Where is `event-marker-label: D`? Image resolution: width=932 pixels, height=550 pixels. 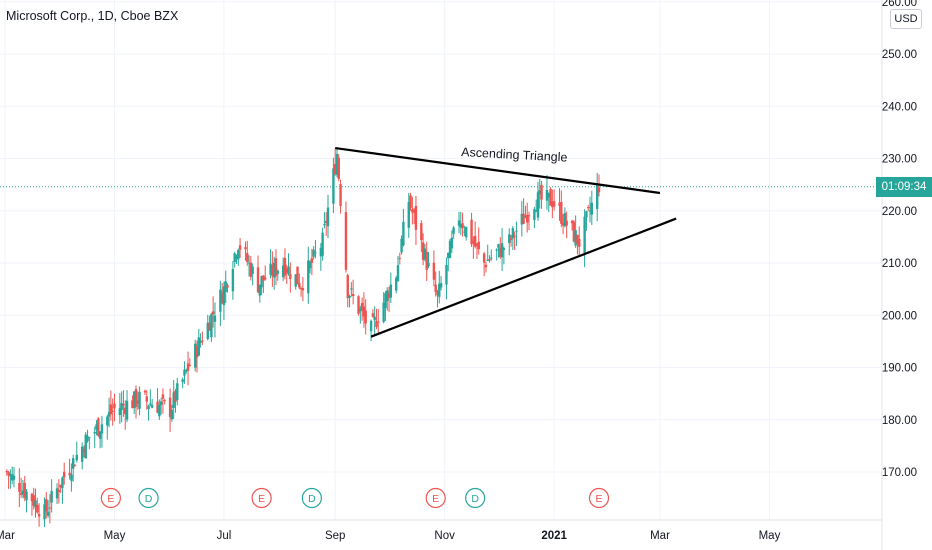
event-marker-label: D is located at coordinates (312, 499).